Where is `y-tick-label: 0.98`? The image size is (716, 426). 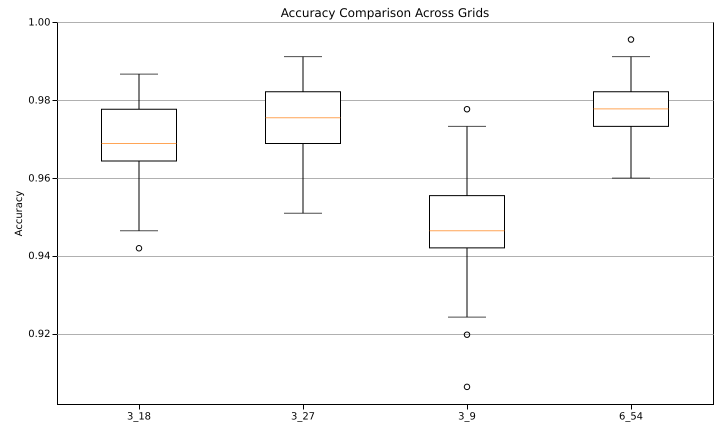 y-tick-label: 0.98 is located at coordinates (39, 100).